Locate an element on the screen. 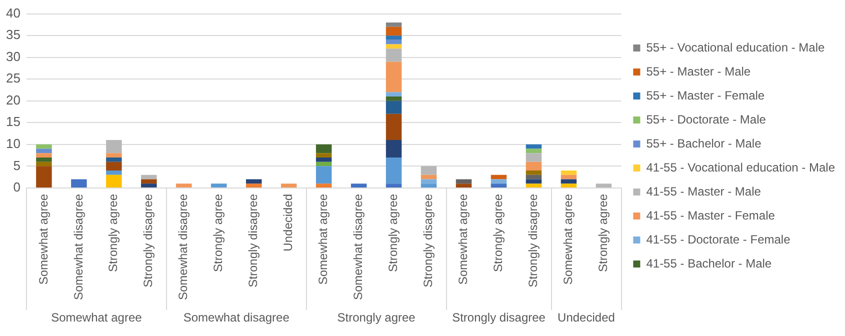 The width and height of the screenshot is (845, 336). y-tick-label: 0 is located at coordinates (16, 187).